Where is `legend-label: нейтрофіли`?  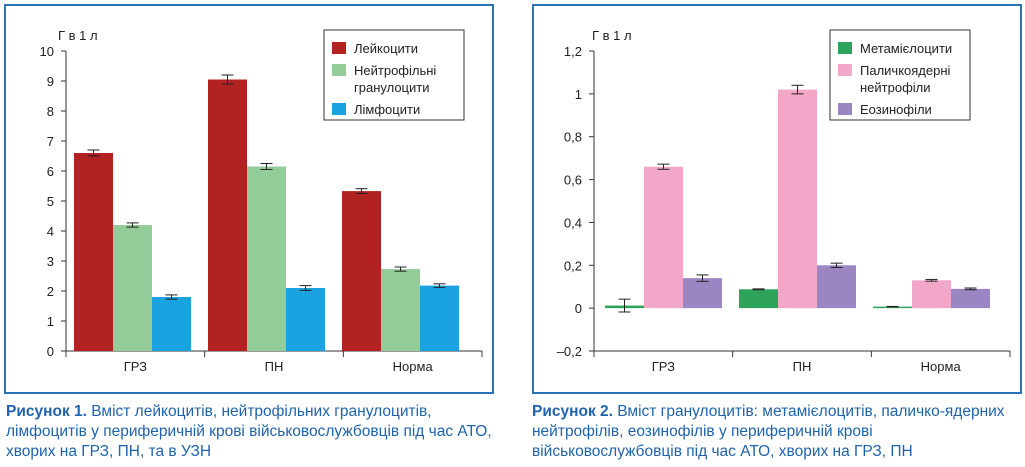
legend-label: нейтрофіли is located at coordinates (895, 87).